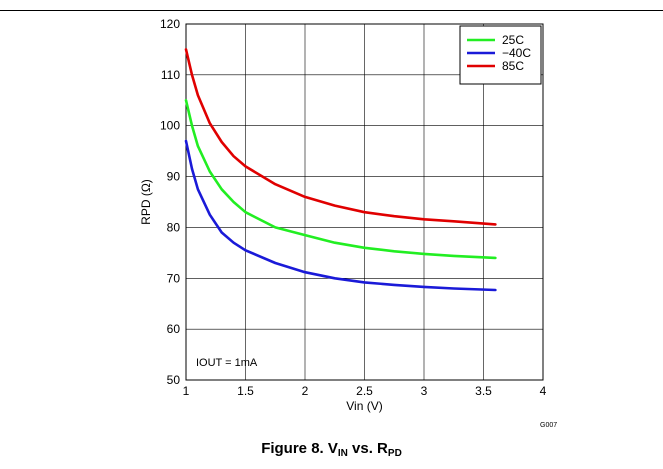 This screenshot has width=663, height=469. I want to click on y-tick-label: 90, so click(174, 177).